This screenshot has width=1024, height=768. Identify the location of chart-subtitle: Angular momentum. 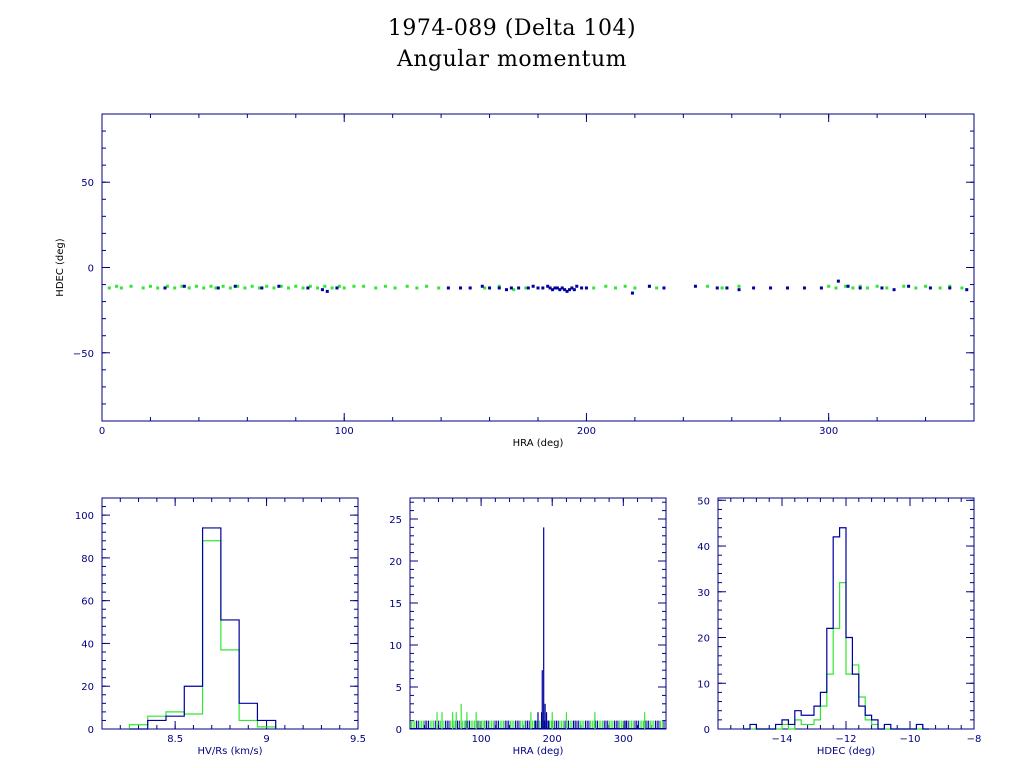
(512, 59).